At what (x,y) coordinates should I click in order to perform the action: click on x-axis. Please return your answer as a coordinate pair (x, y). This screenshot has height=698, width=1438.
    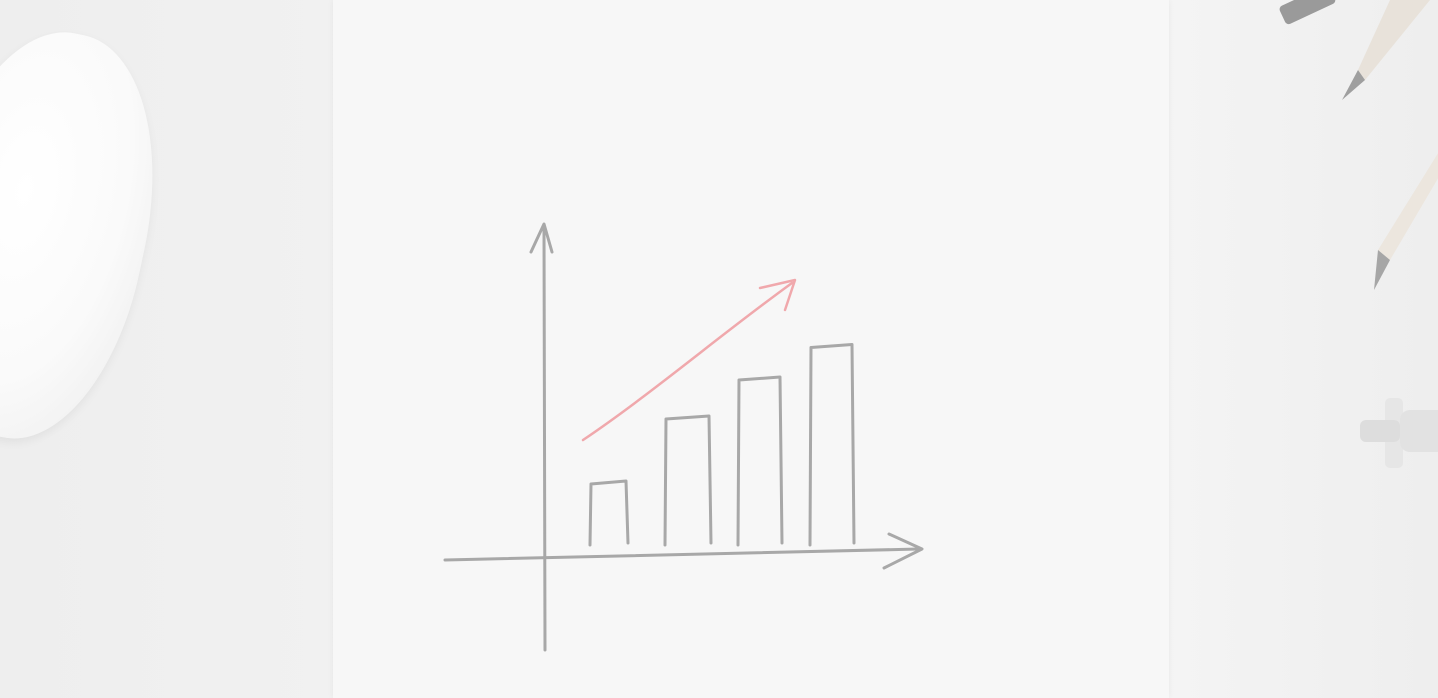
    Looking at the image, I should click on (682, 554).